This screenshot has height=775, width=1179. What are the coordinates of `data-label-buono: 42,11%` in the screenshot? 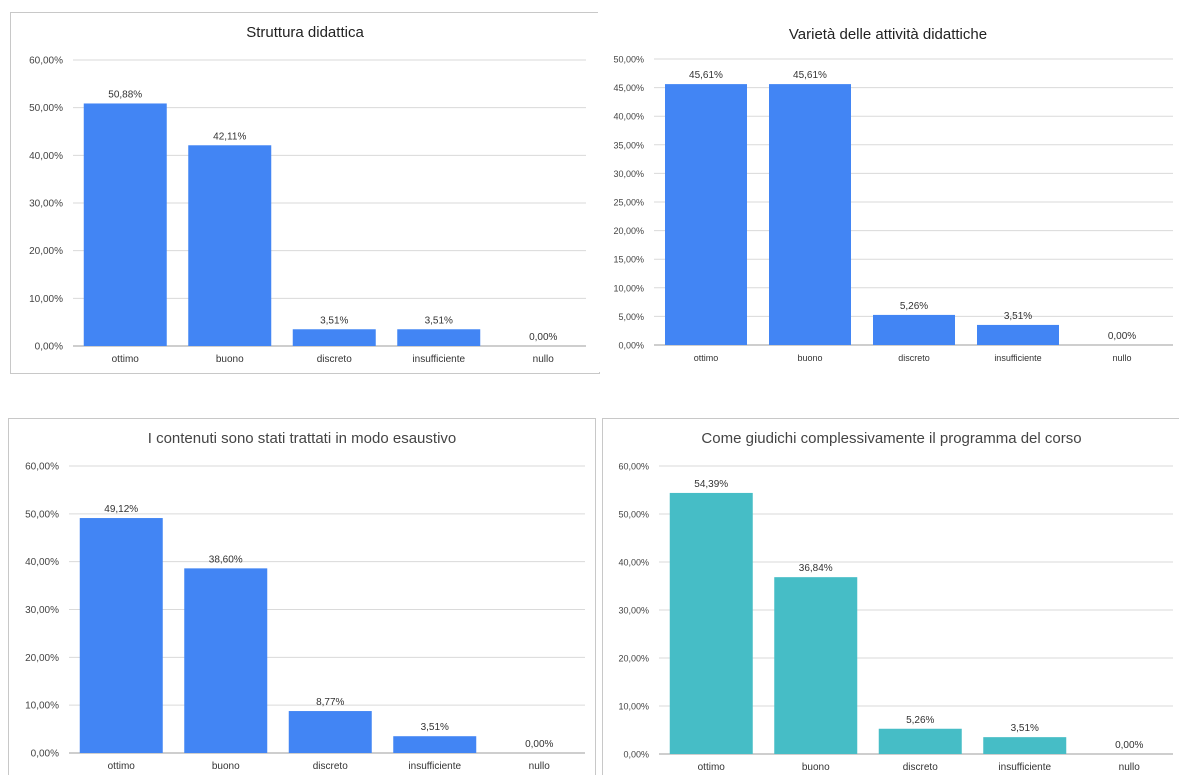 It's located at (229, 136).